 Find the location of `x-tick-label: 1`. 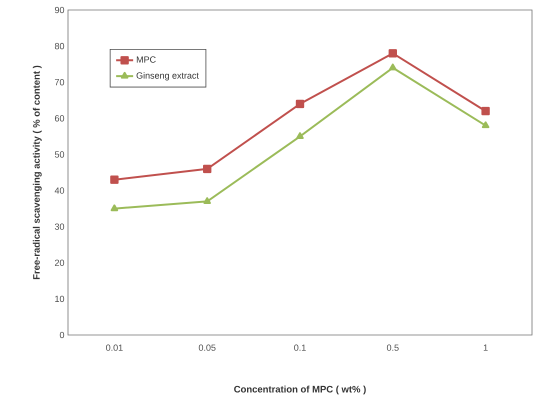

x-tick-label: 1 is located at coordinates (486, 347).